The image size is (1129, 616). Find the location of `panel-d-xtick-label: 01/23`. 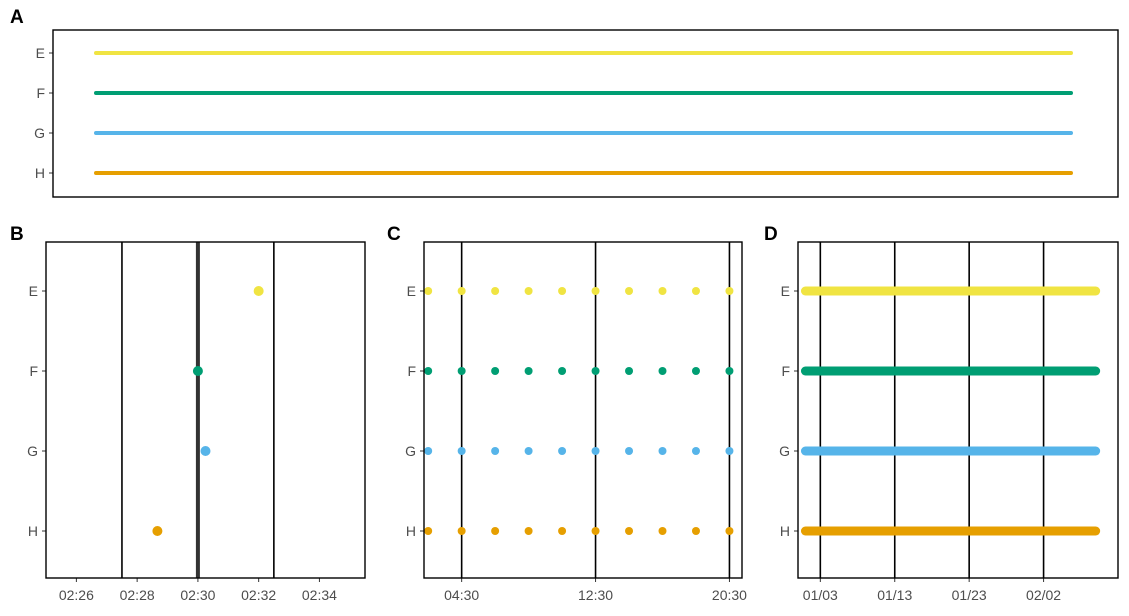

panel-d-xtick-label: 01/23 is located at coordinates (969, 595).